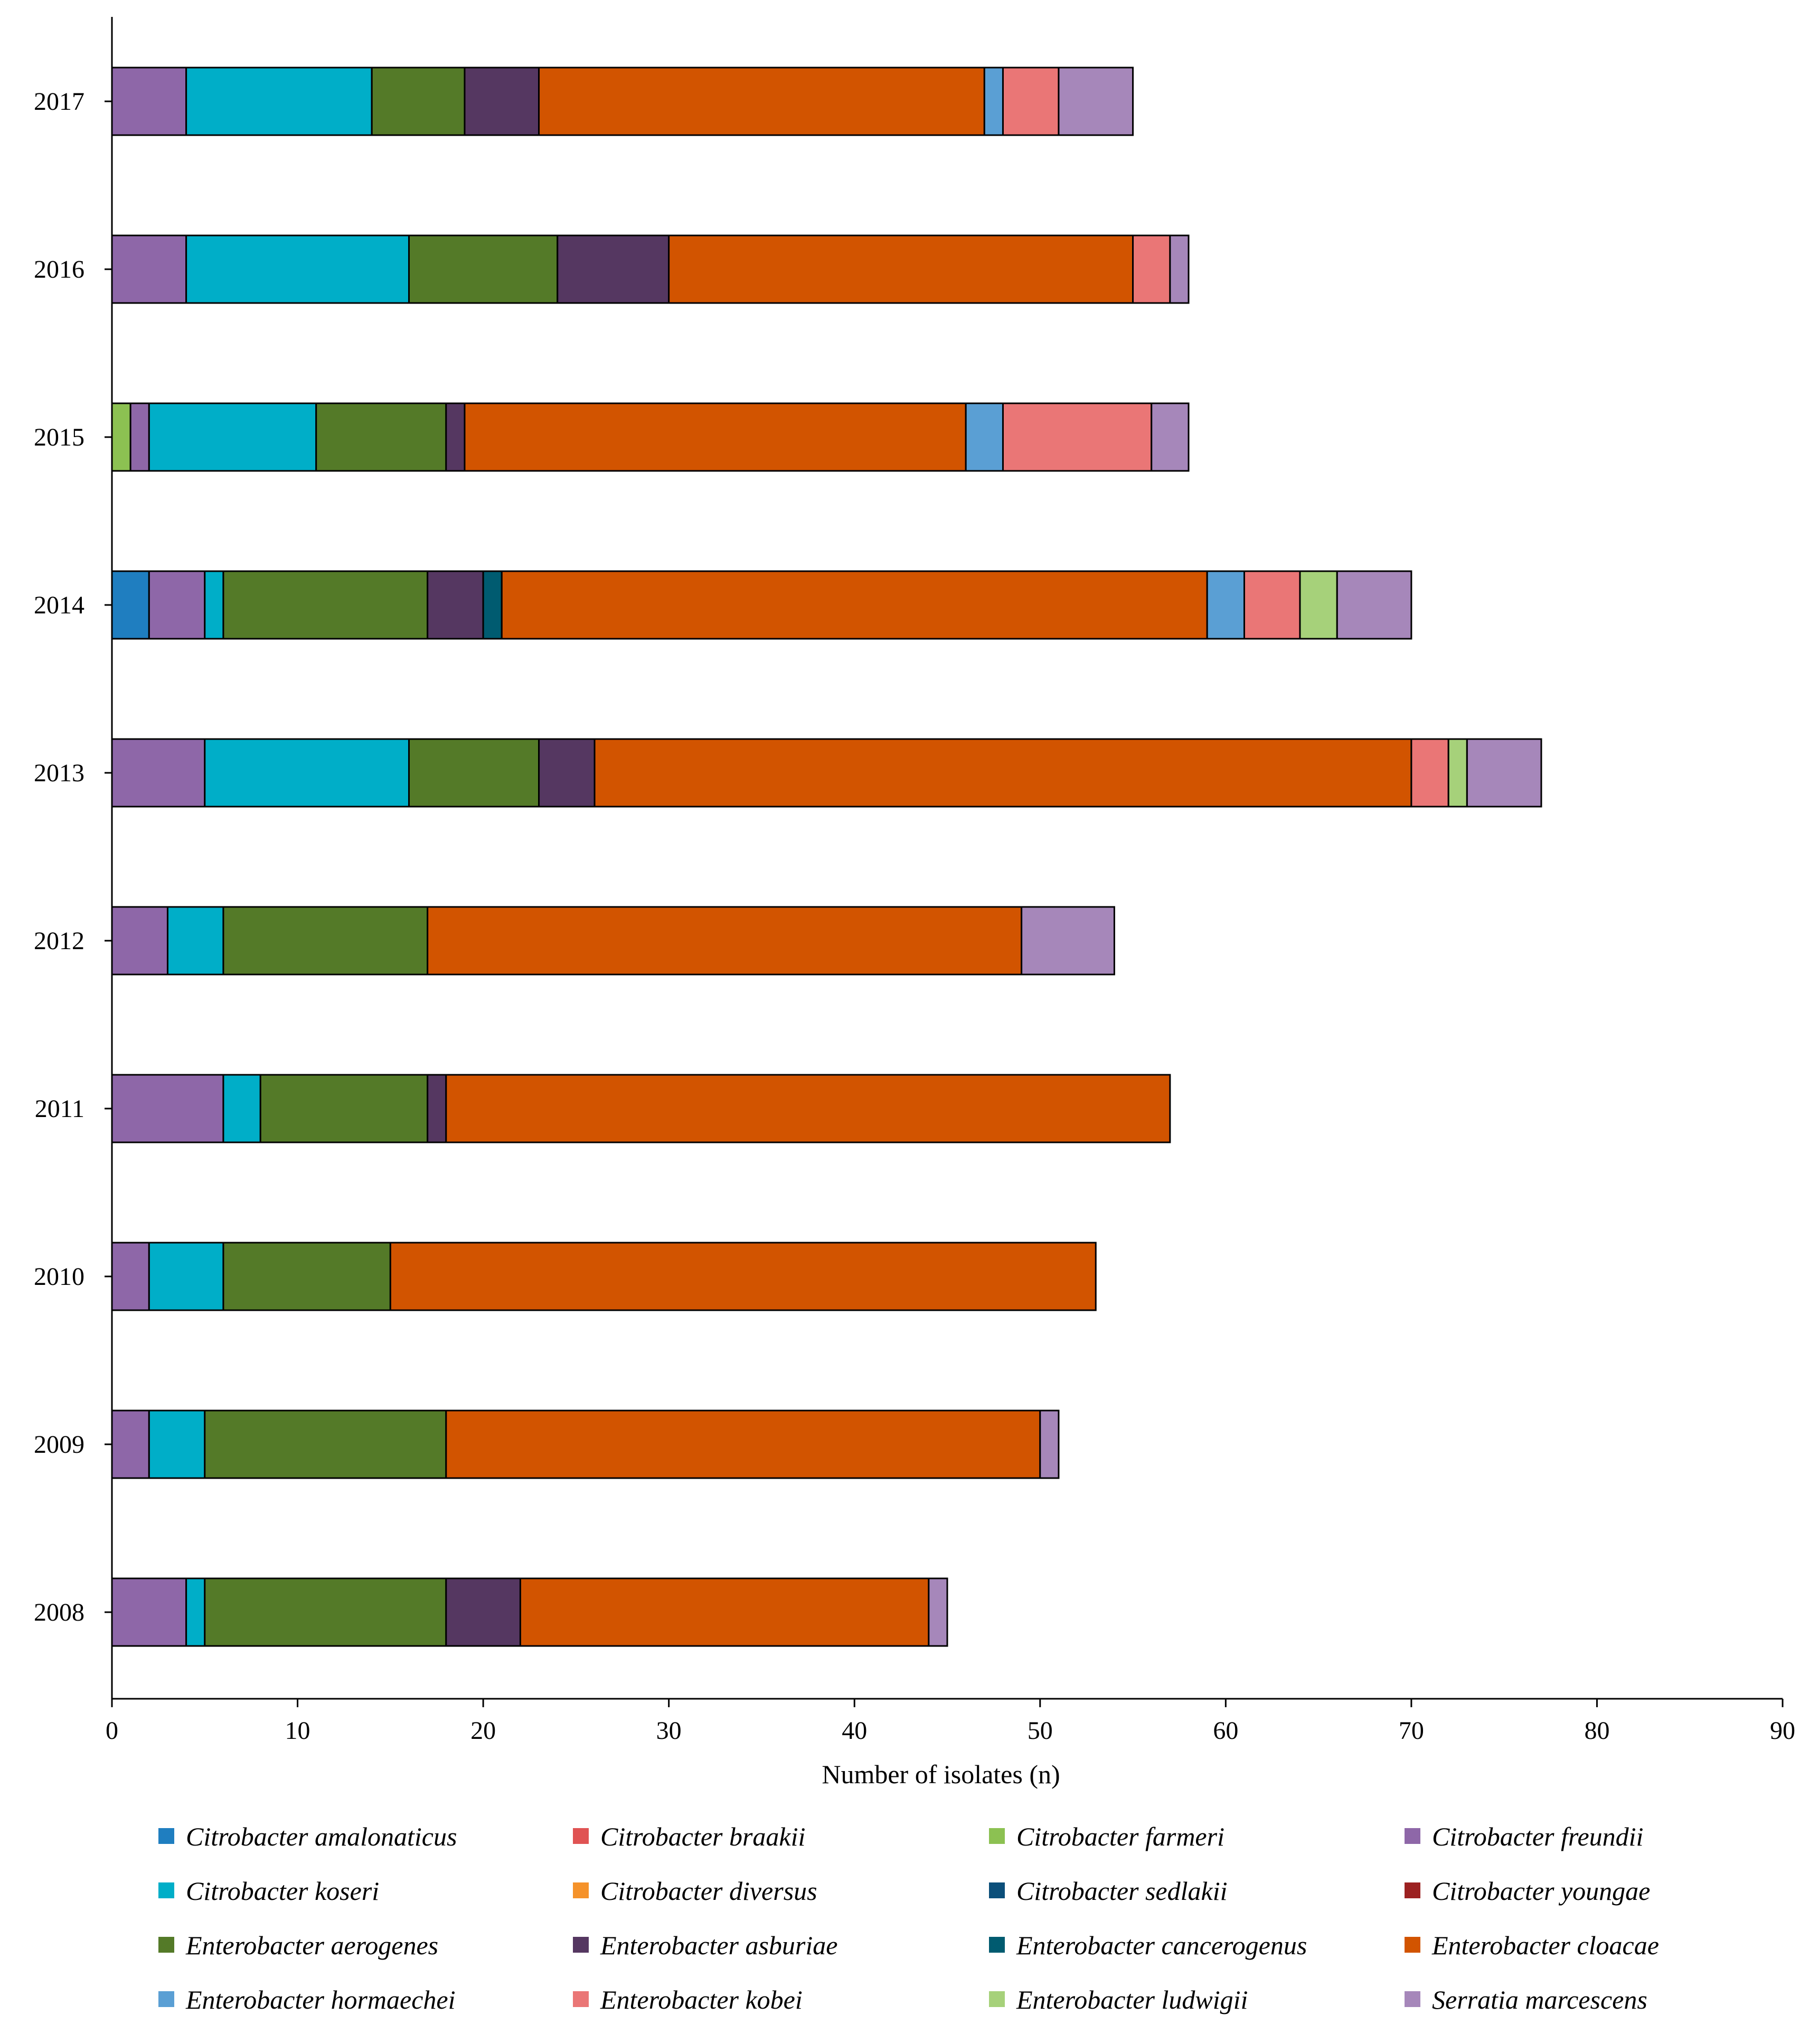 The width and height of the screenshot is (1809, 2044). I want to click on x-tick-label: 40, so click(854, 1731).